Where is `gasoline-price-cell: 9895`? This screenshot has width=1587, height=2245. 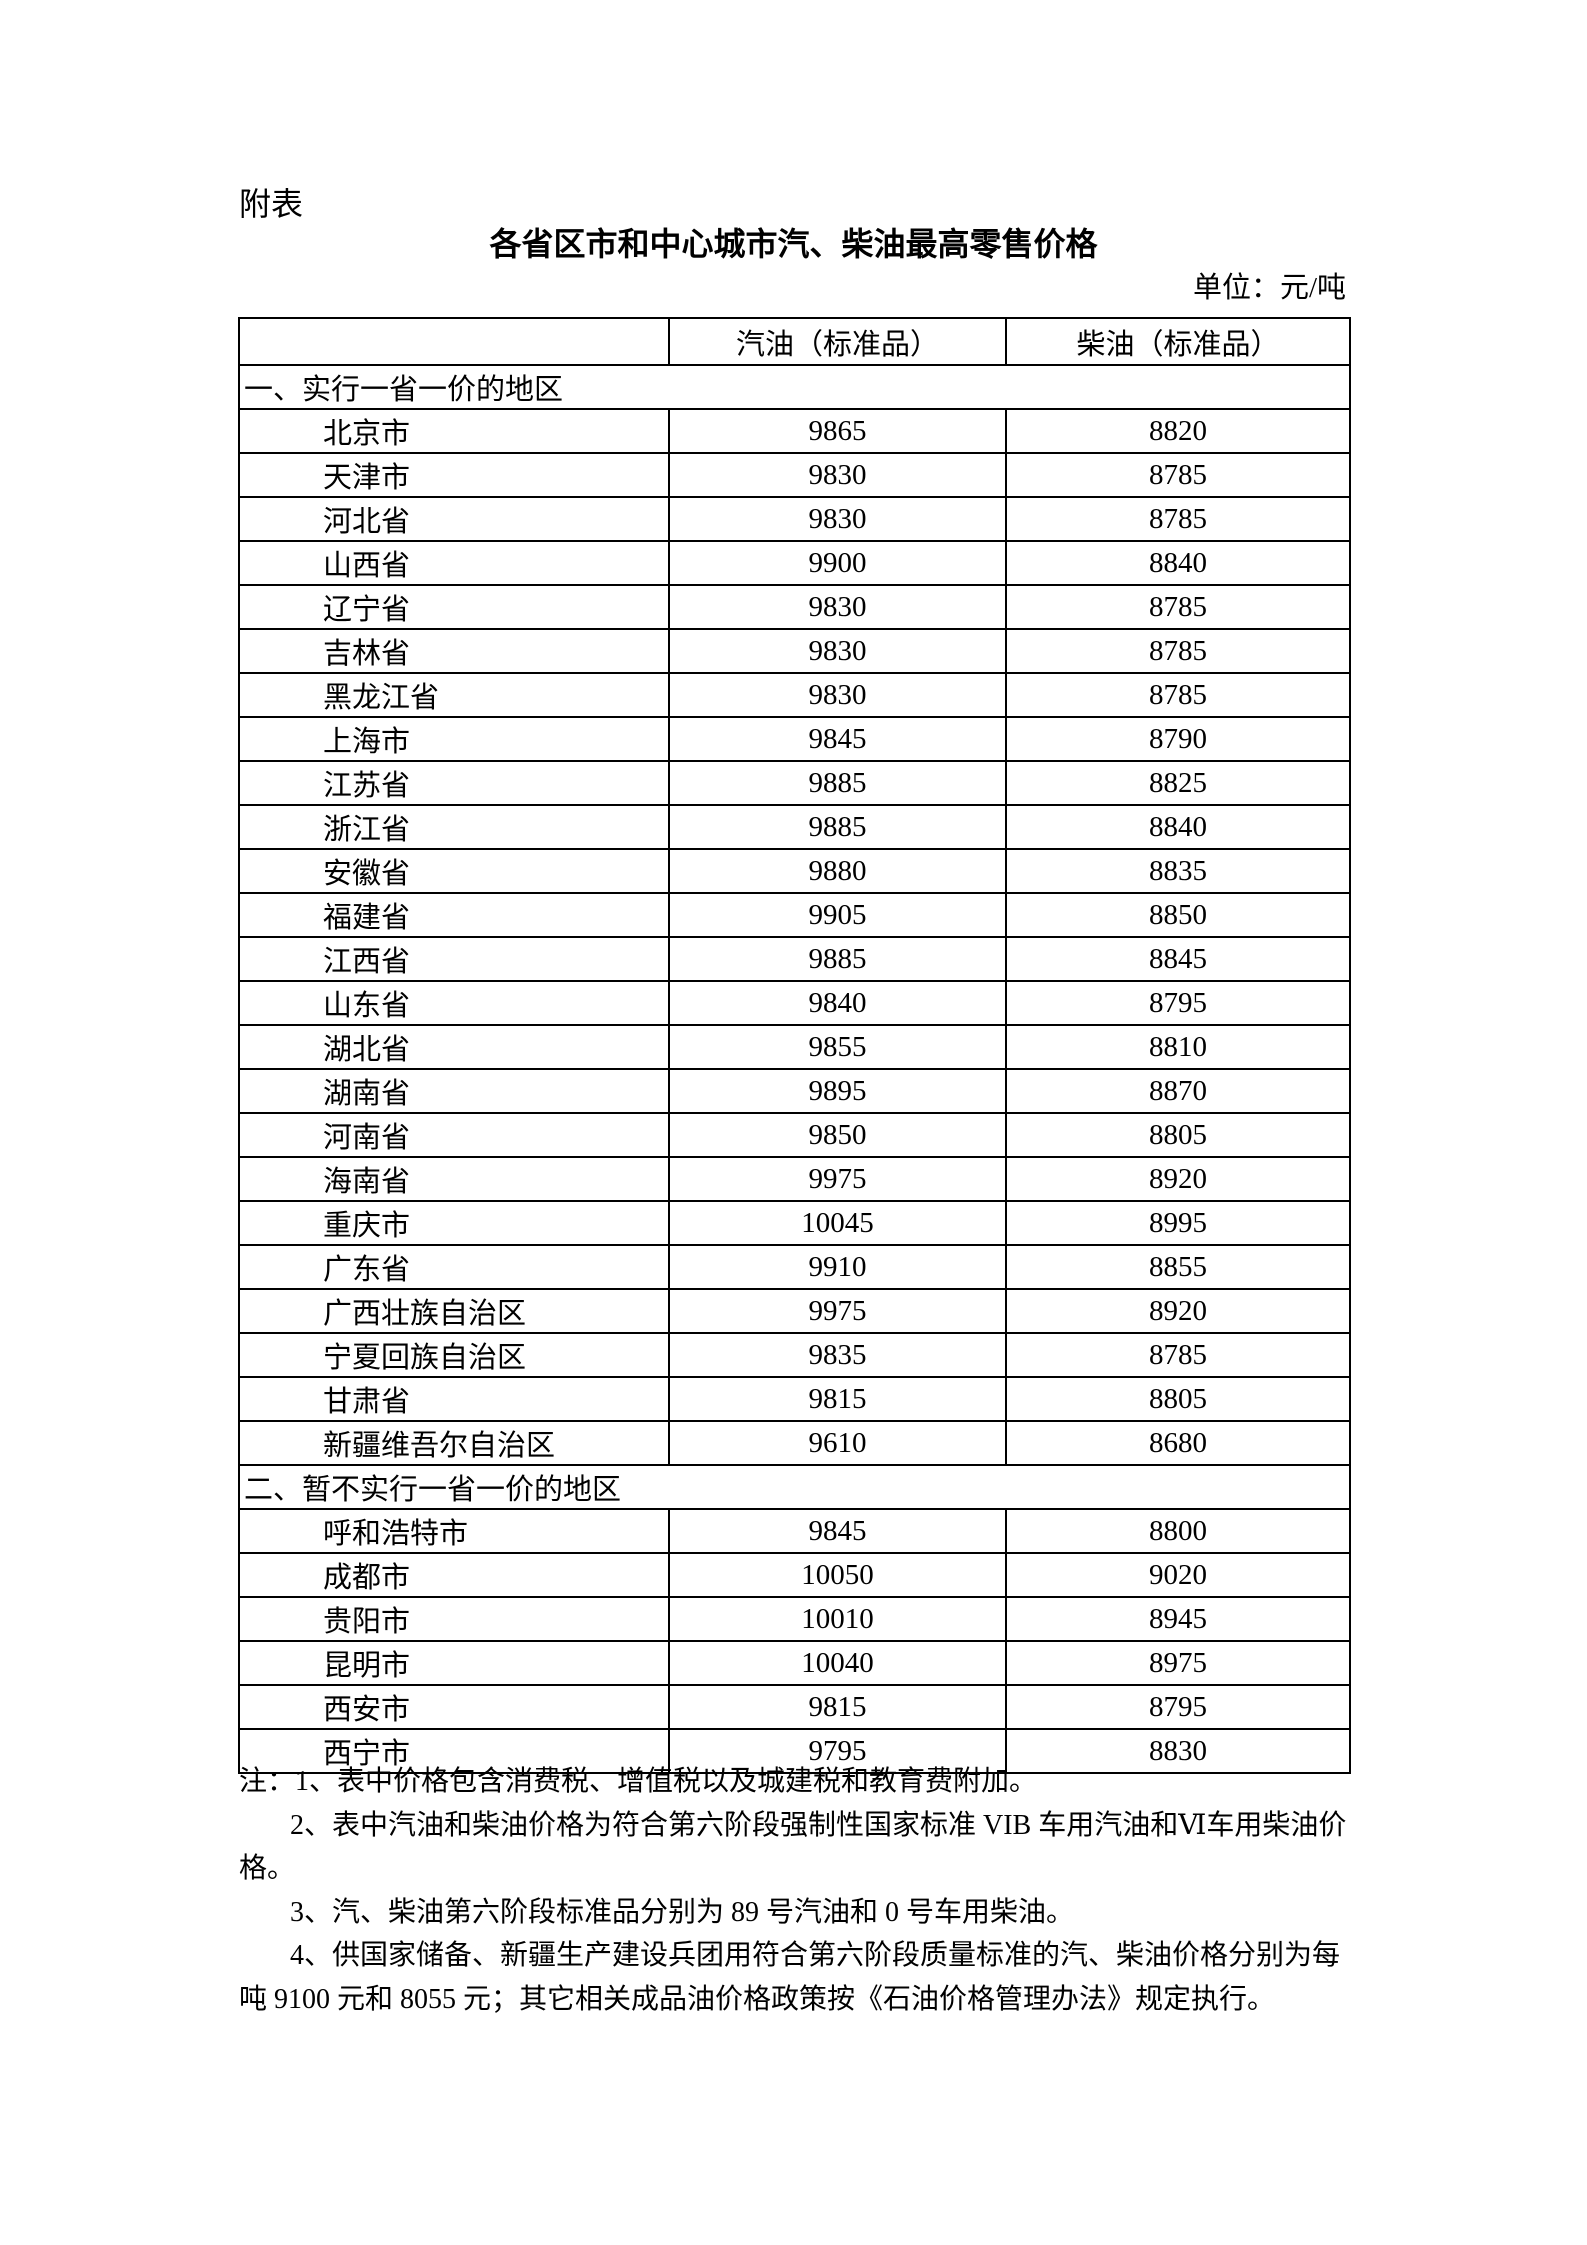 gasoline-price-cell: 9895 is located at coordinates (837, 1091).